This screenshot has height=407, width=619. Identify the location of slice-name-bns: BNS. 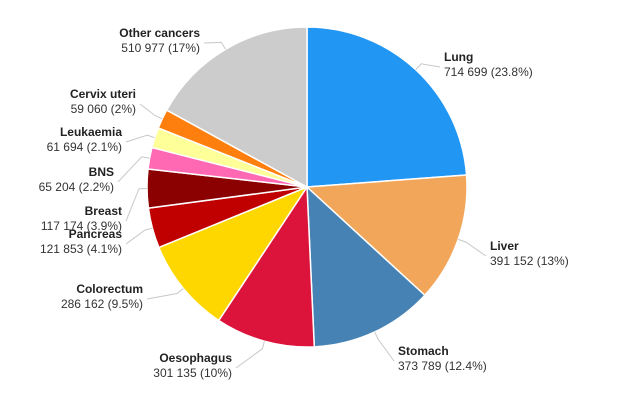
(101, 172).